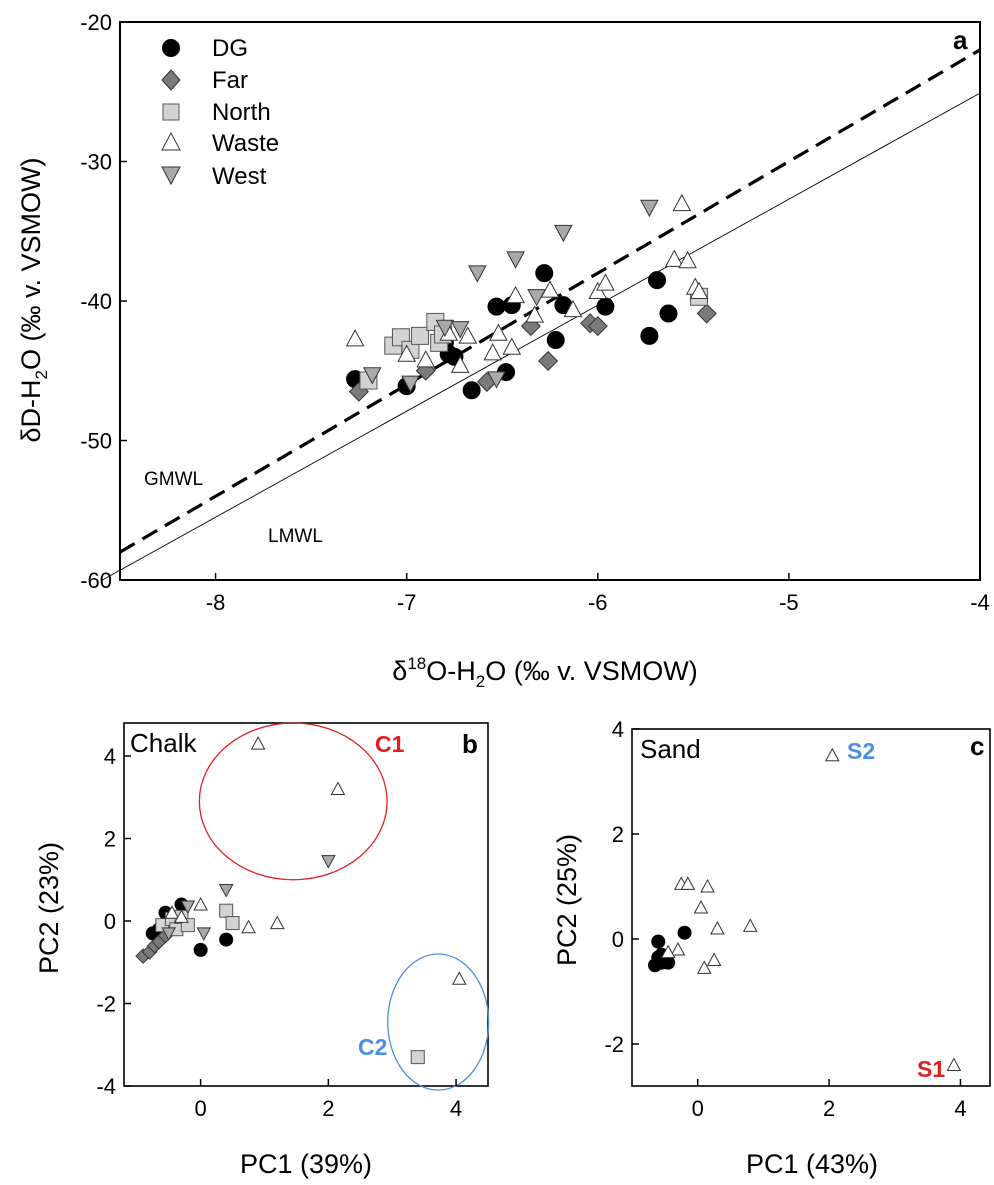 This screenshot has width=994, height=1185. I want to click on panel-b-y-tick-label: -2, so click(106, 1004).